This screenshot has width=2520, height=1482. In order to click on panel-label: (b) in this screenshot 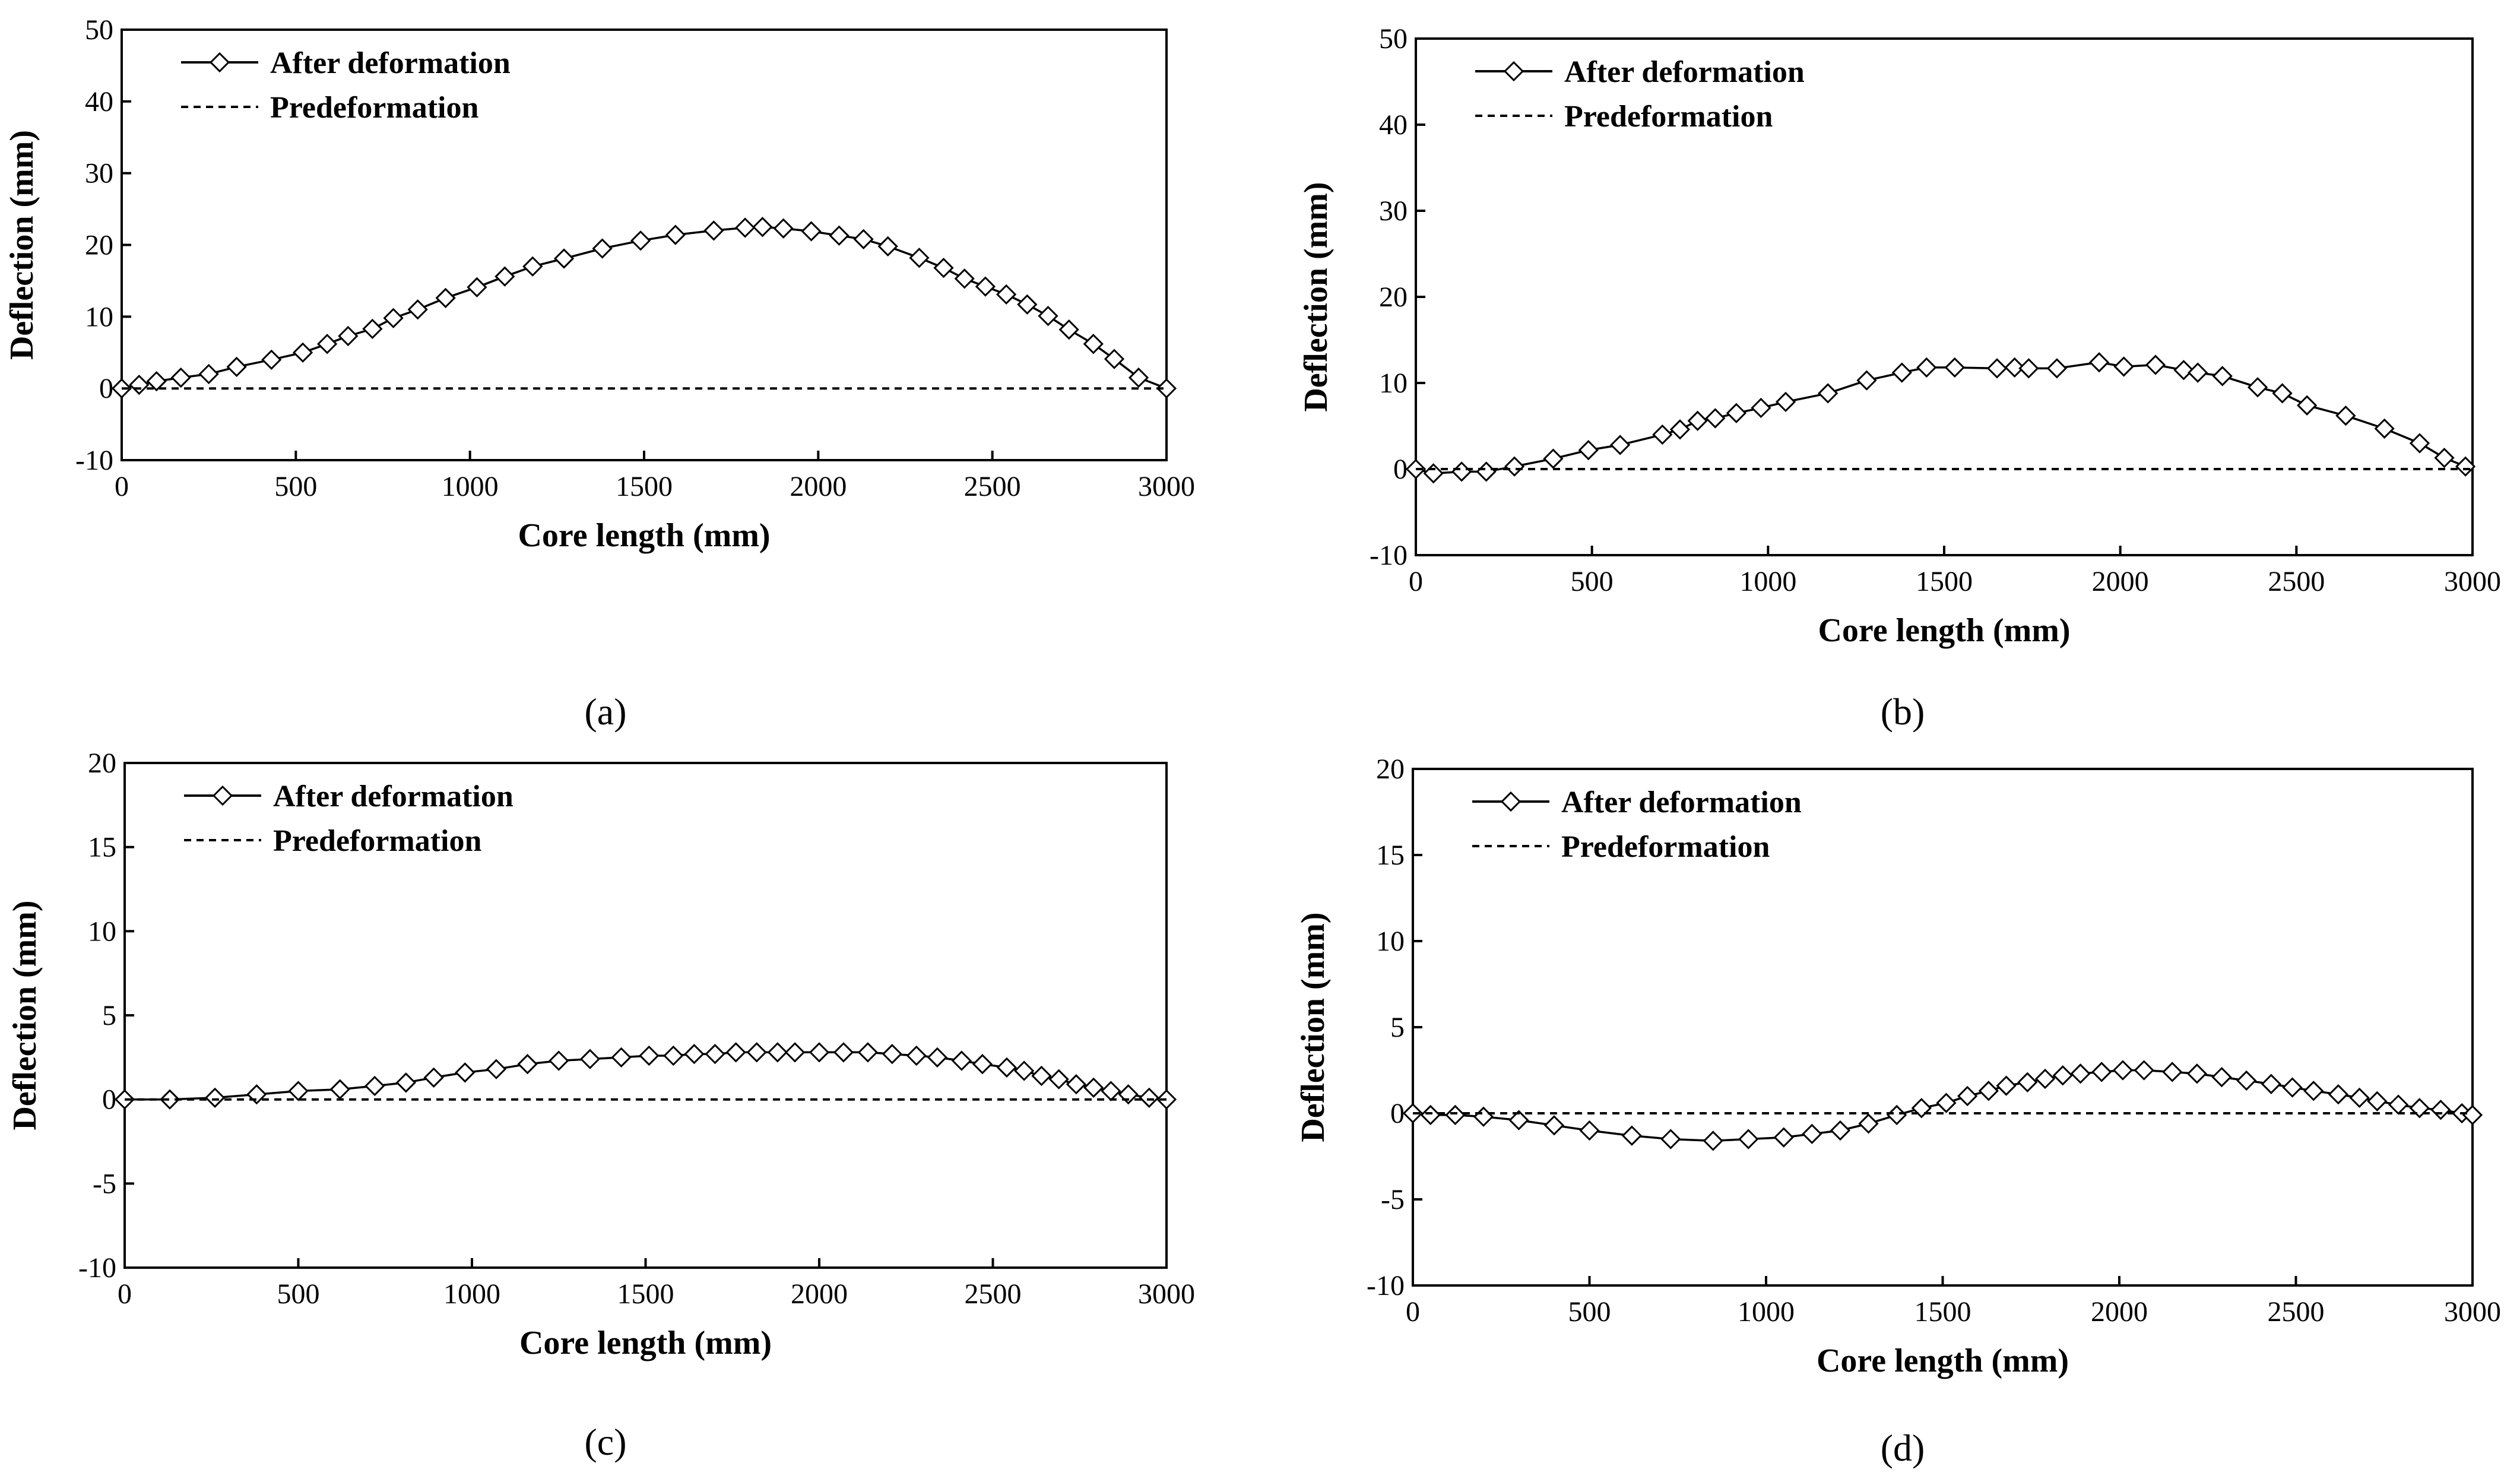, I will do `click(1903, 712)`.